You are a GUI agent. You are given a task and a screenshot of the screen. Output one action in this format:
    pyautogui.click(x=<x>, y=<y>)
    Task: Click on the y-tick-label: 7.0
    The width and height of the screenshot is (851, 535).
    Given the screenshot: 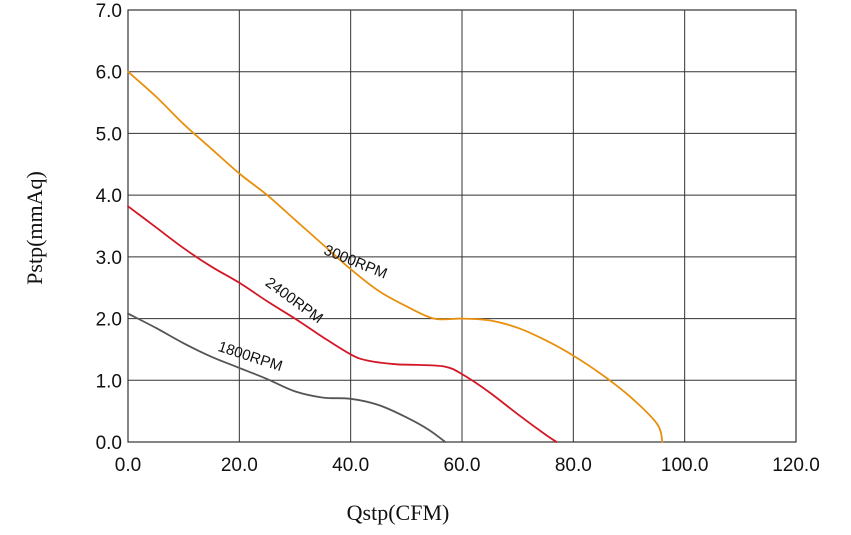 What is the action you would take?
    pyautogui.click(x=109, y=11)
    